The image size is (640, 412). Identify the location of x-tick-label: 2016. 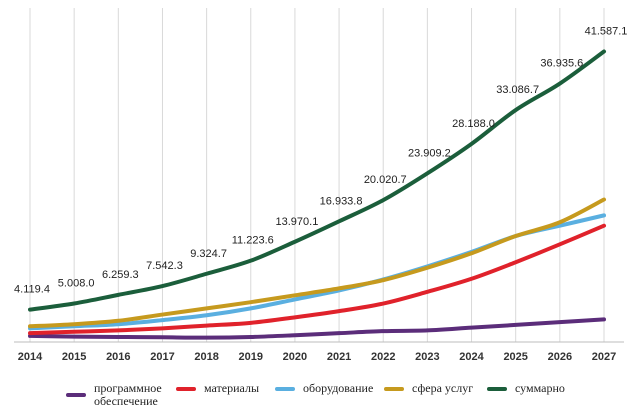
(118, 357).